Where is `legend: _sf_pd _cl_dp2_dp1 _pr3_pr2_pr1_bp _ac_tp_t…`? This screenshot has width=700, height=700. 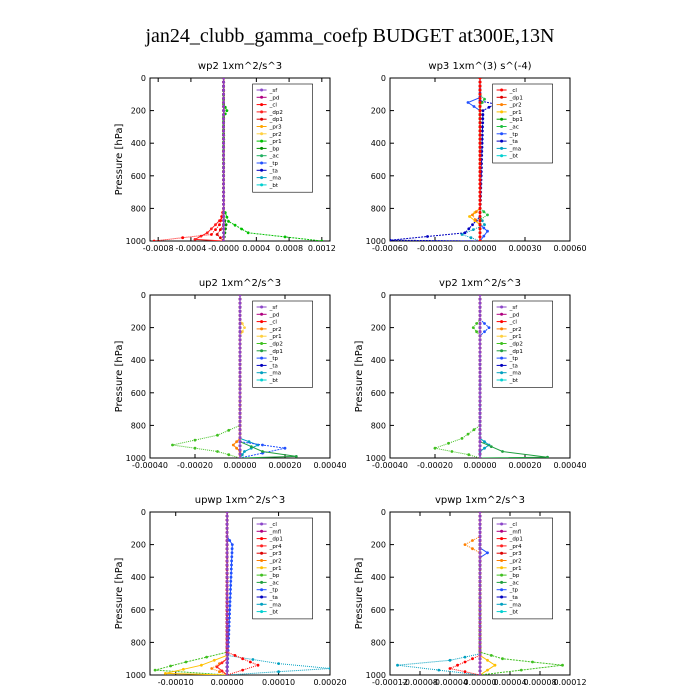 legend: _sf_pd _cl_dp2_dp1 _pr3_pr2_pr1_bp _ac_tp_t… is located at coordinates (282, 138).